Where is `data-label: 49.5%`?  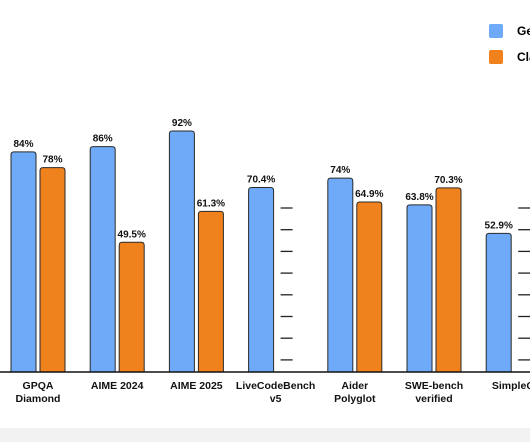 data-label: 49.5% is located at coordinates (132, 234).